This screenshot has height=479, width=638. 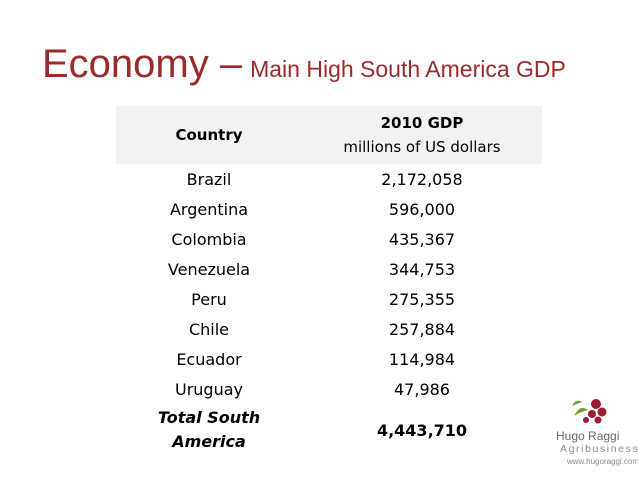 What do you see at coordinates (589, 411) in the screenshot?
I see `berry-logo-icon` at bounding box center [589, 411].